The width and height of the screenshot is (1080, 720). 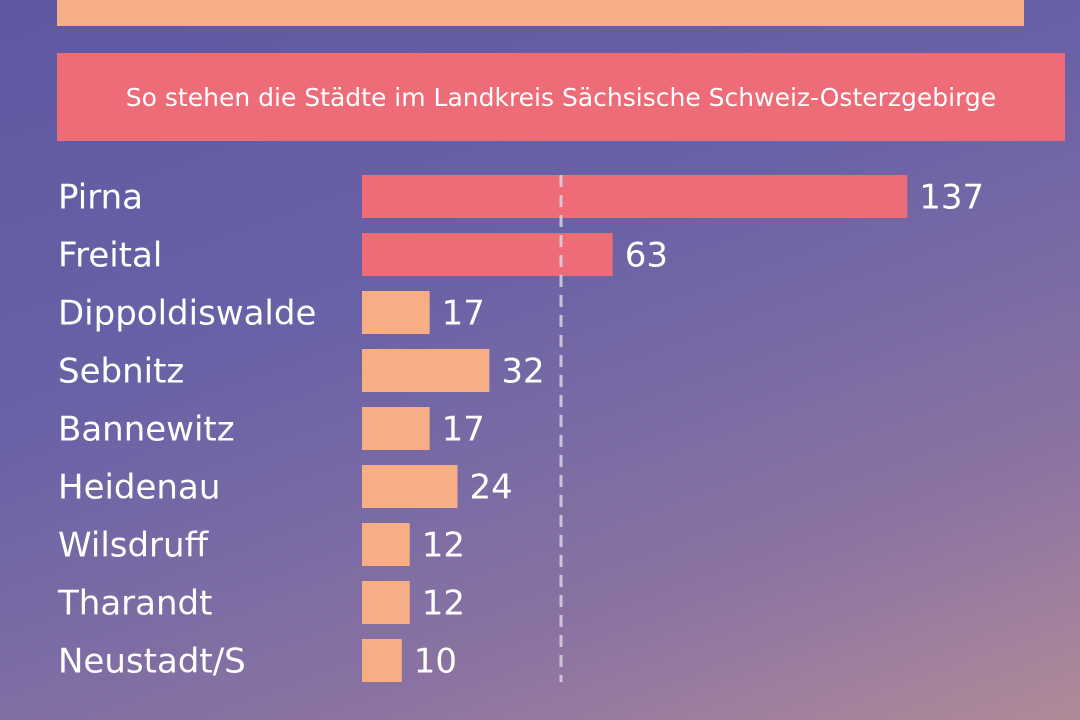 What do you see at coordinates (134, 604) in the screenshot?
I see `category-label: Tharandt` at bounding box center [134, 604].